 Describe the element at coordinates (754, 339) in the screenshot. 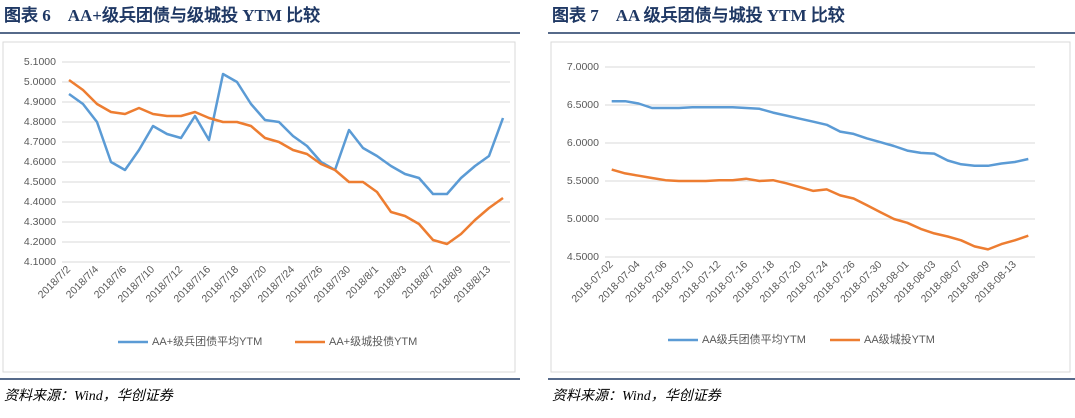

I see `legend-label: AA级兵团债平均YTM` at that location.